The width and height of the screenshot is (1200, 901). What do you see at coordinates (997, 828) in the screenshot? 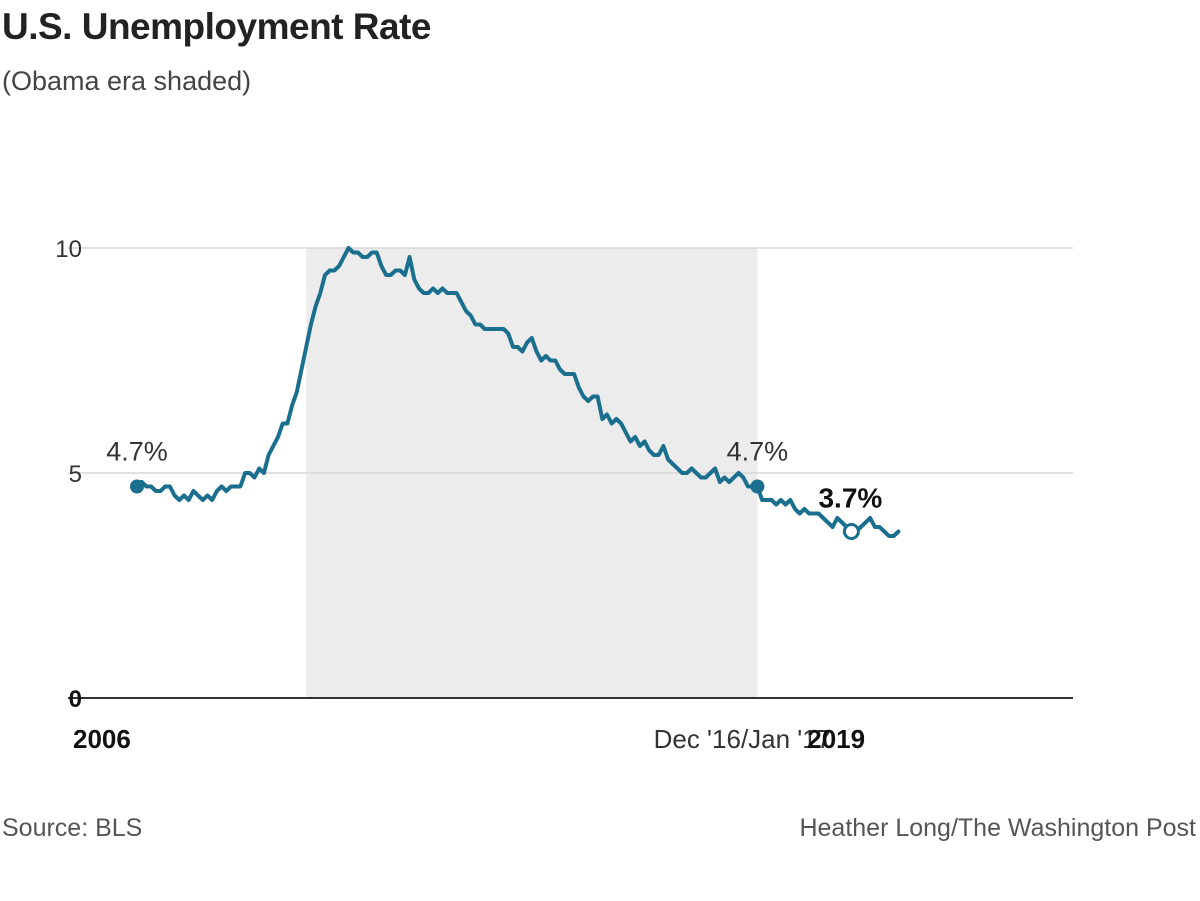
I see `credit-note: Heather Long/The Washington Post` at bounding box center [997, 828].